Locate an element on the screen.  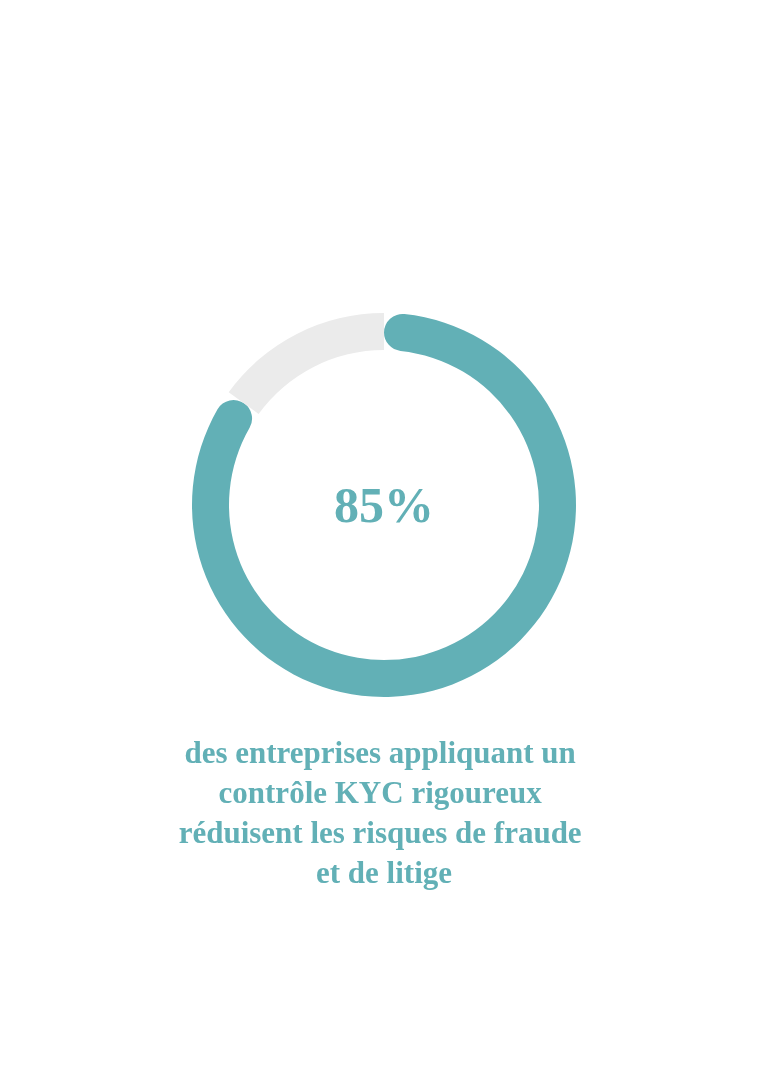
data-label: 85% is located at coordinates (384, 505).